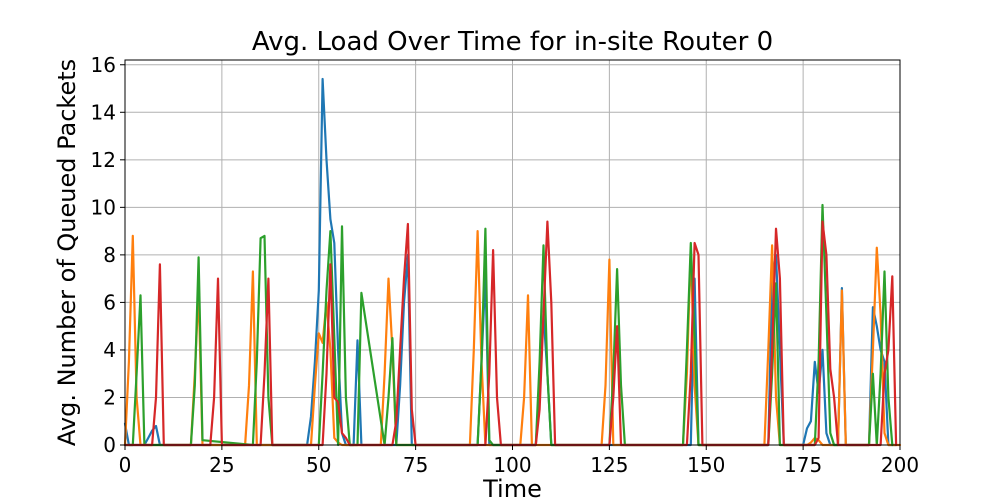 The height and width of the screenshot is (500, 1000). Describe the element at coordinates (67, 252) in the screenshot. I see `y-axis-label: Avg. Number of Queued Packets` at that location.